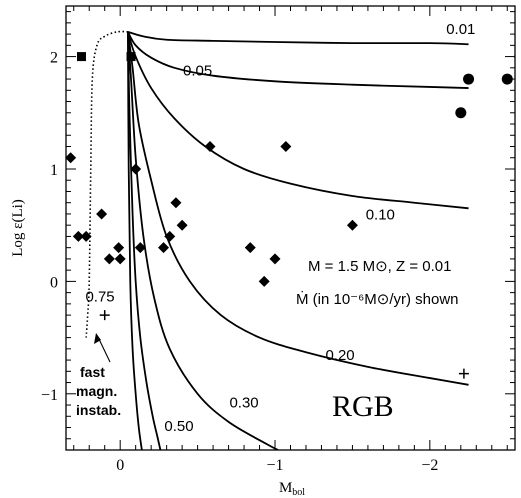 The height and width of the screenshot is (498, 521). What do you see at coordinates (379, 266) in the screenshot?
I see `params-annotation: M = 1.5 M⊙, Z = 0.01` at bounding box center [379, 266].